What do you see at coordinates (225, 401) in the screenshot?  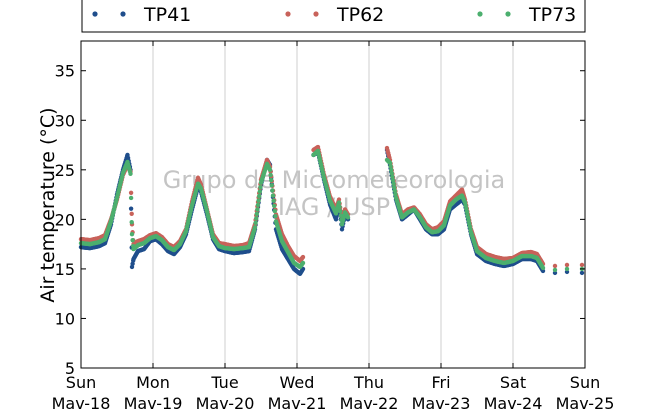 I see `x-tick-date: Mav-20` at bounding box center [225, 401].